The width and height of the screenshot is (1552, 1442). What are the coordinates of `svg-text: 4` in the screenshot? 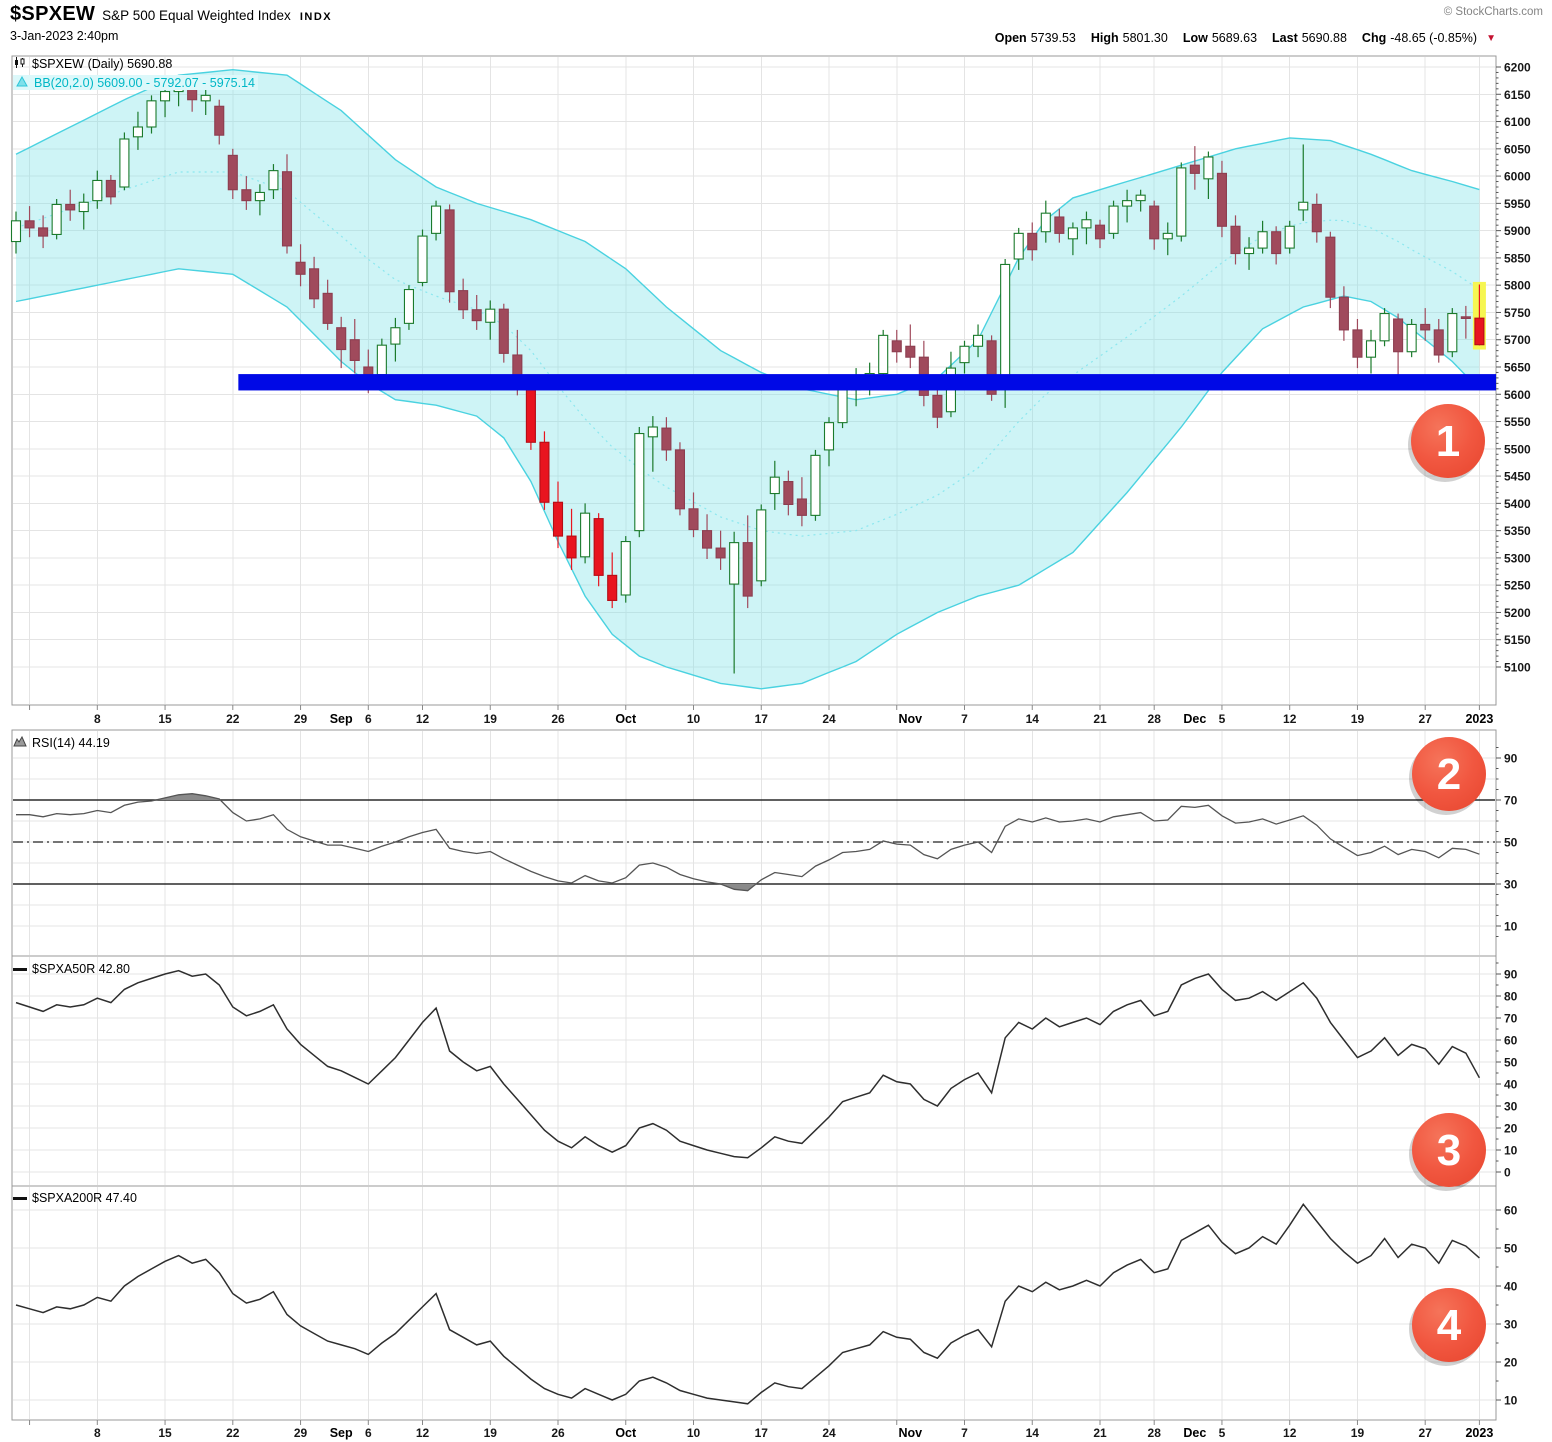 It's located at (1449, 1325).